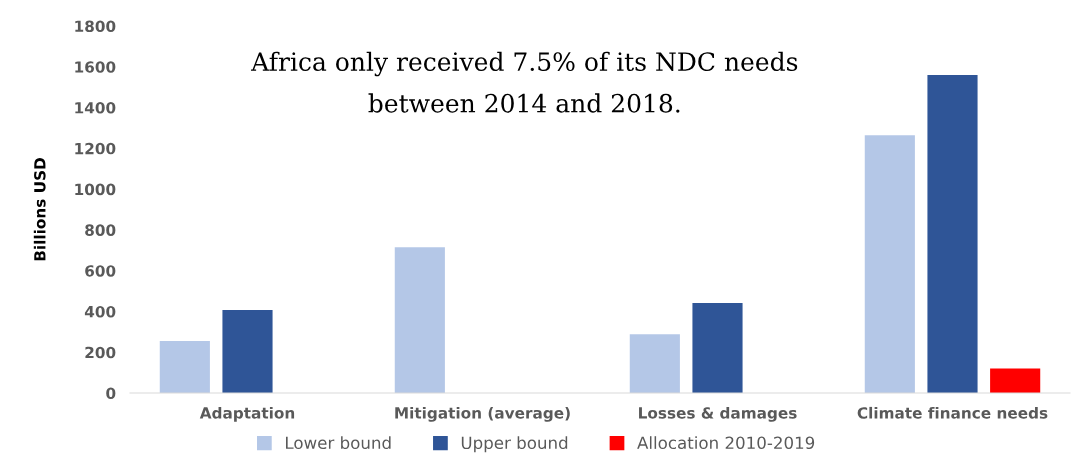  Describe the element at coordinates (100, 271) in the screenshot. I see `y-tick-label: 600` at that location.